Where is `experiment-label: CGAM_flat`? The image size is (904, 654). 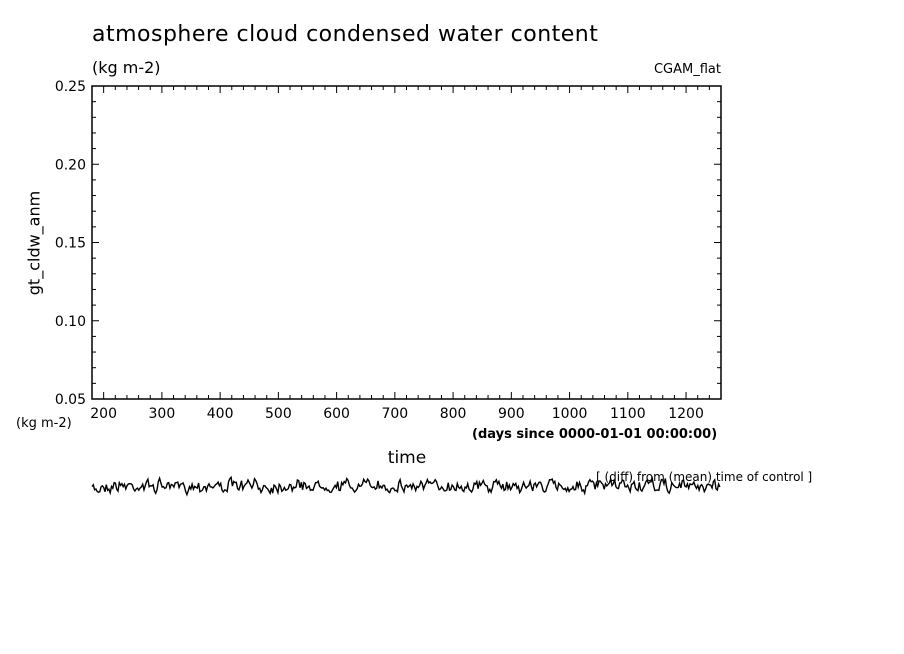 experiment-label: CGAM_flat is located at coordinates (687, 69).